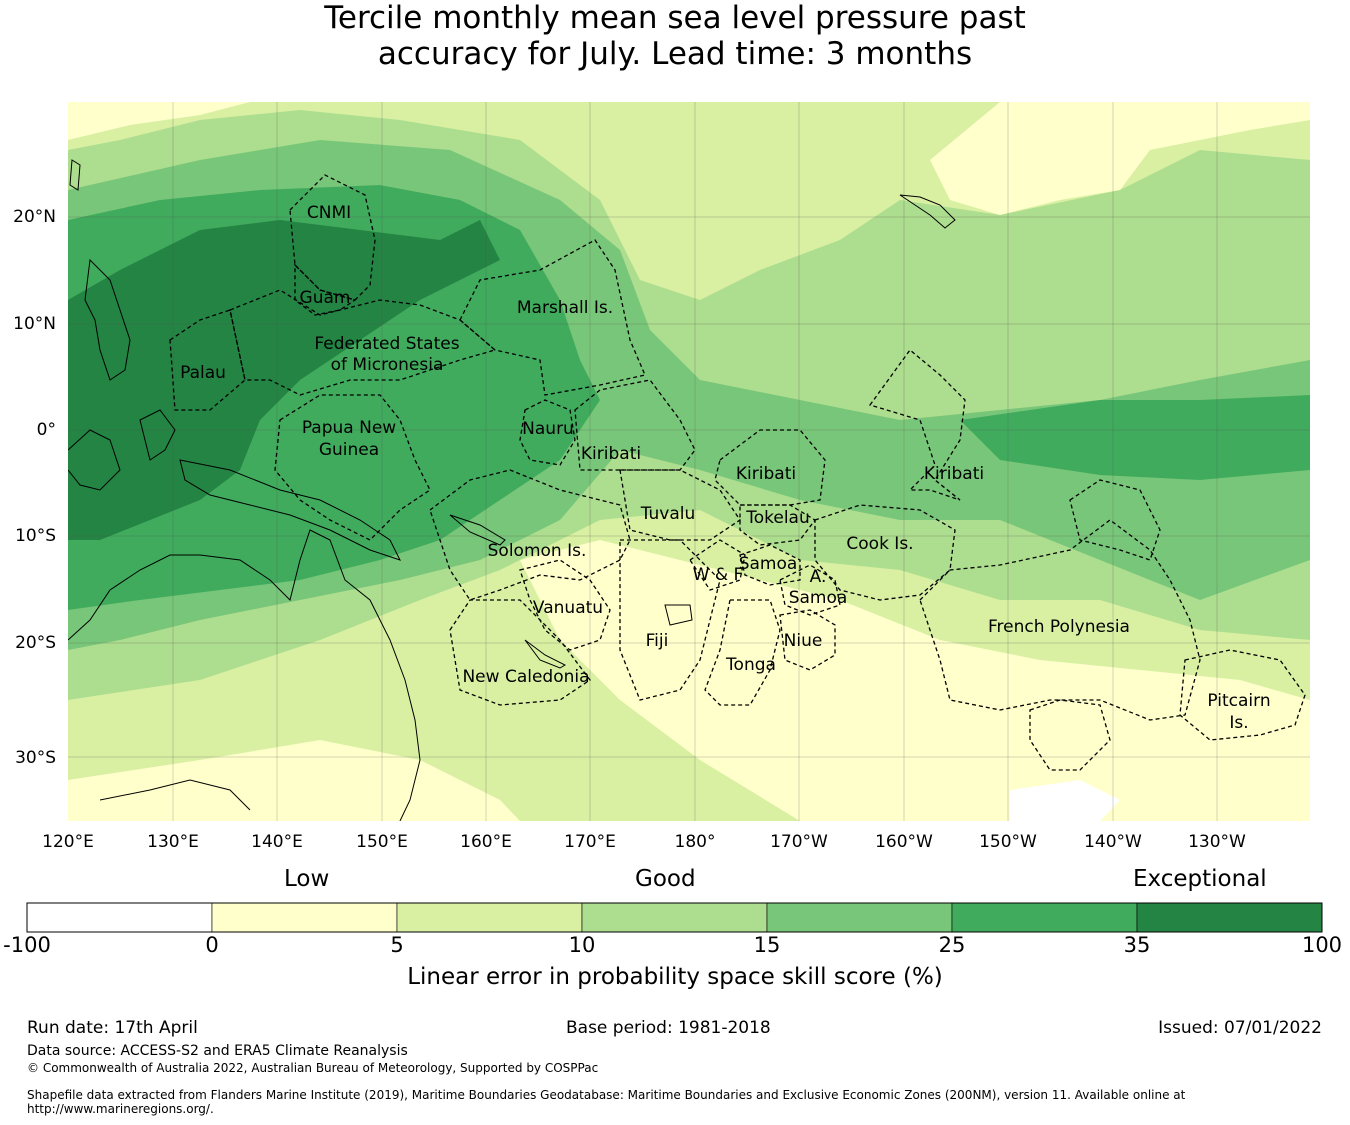  What do you see at coordinates (879, 544) in the screenshot?
I see `region-label: Cook Is.` at bounding box center [879, 544].